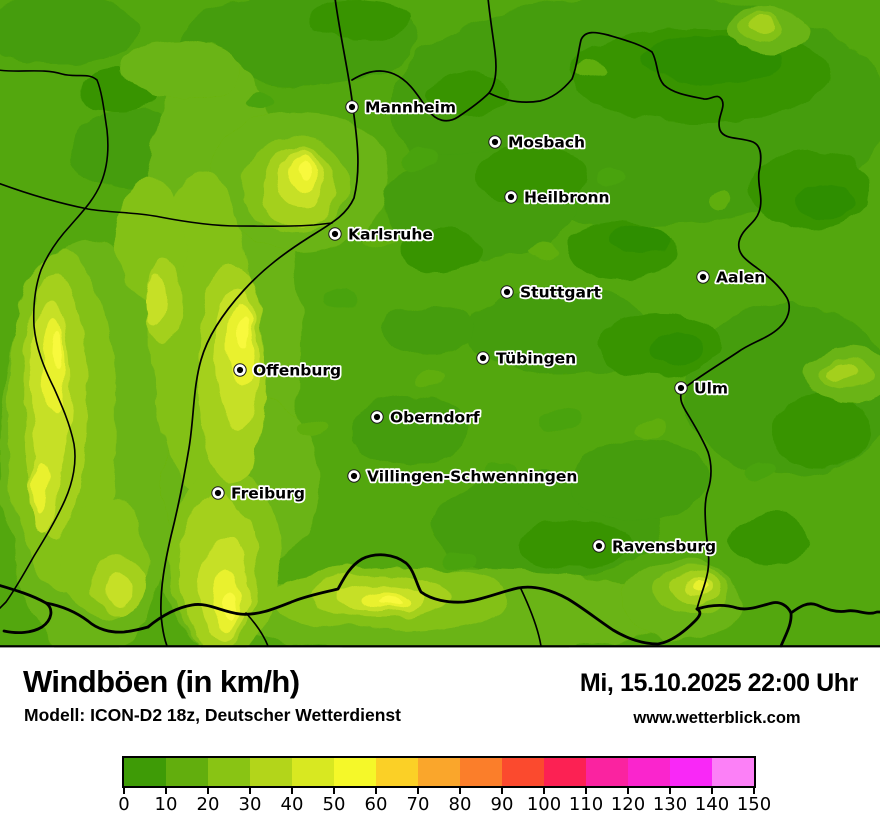  I want to click on legend-tick-label: 150, so click(754, 804).